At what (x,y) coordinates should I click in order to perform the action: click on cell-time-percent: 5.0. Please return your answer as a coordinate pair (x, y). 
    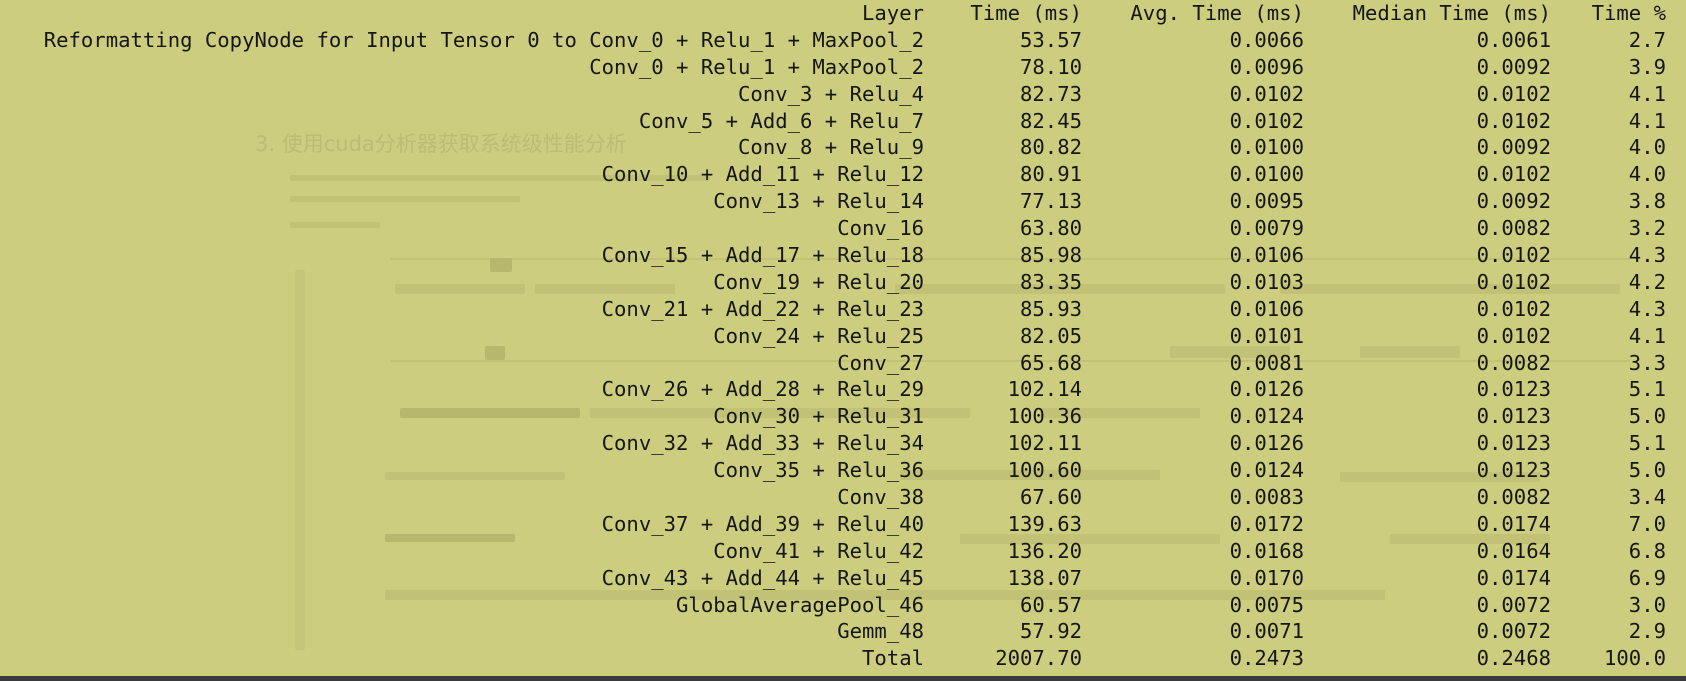
    Looking at the image, I should click on (1647, 416).